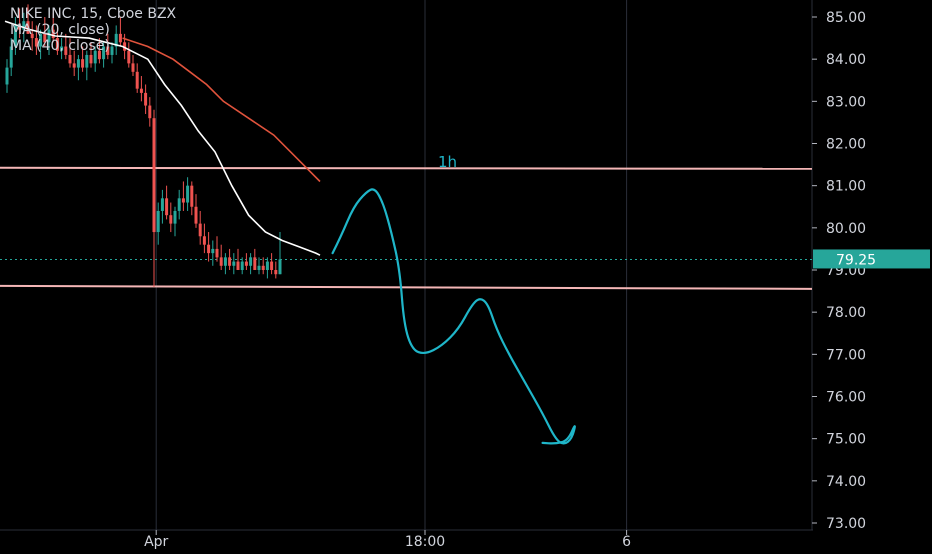 This screenshot has height=554, width=932. I want to click on time-tick-label: Apr, so click(156, 542).